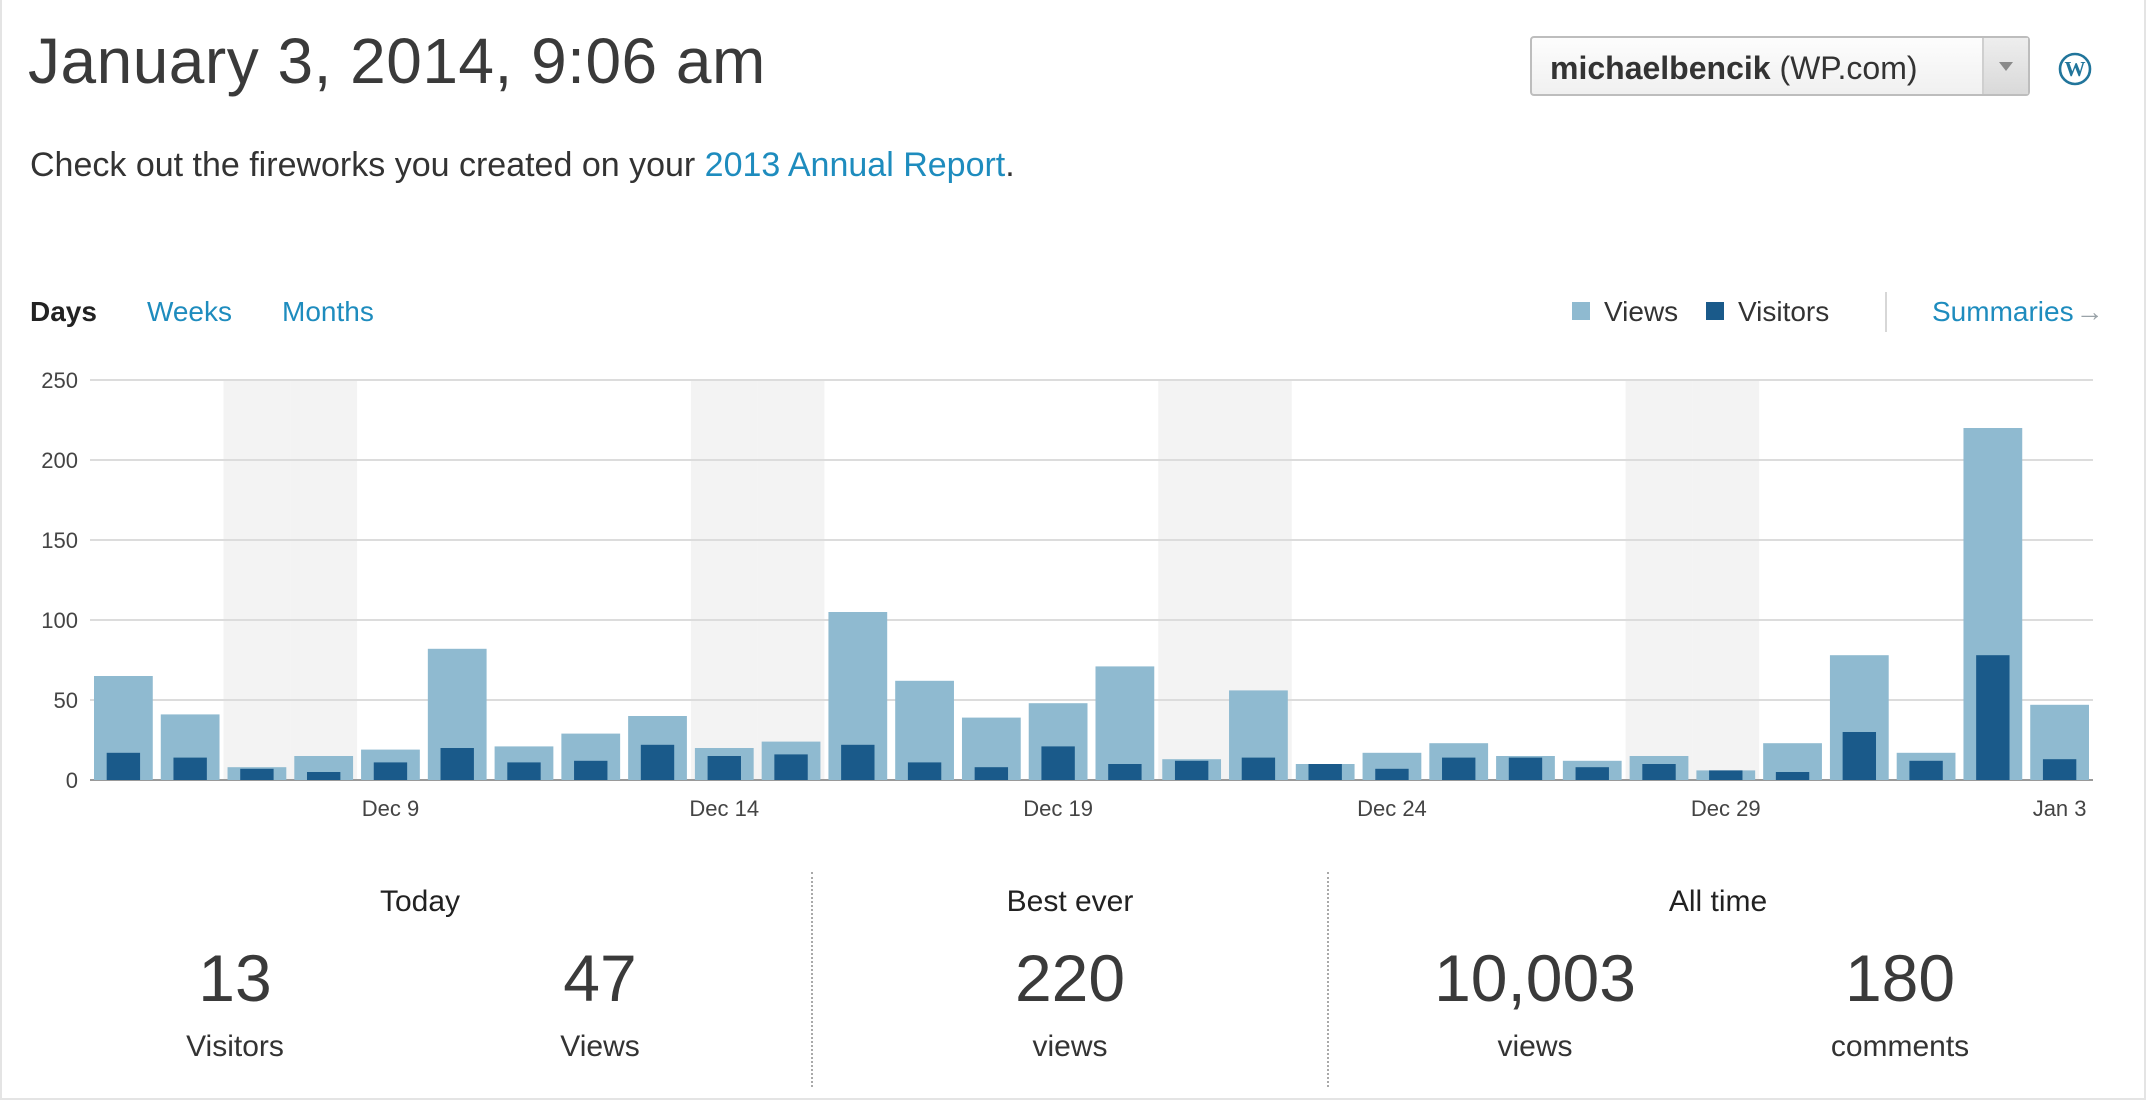  I want to click on period-tabs: Days Weeks Months, so click(227, 312).